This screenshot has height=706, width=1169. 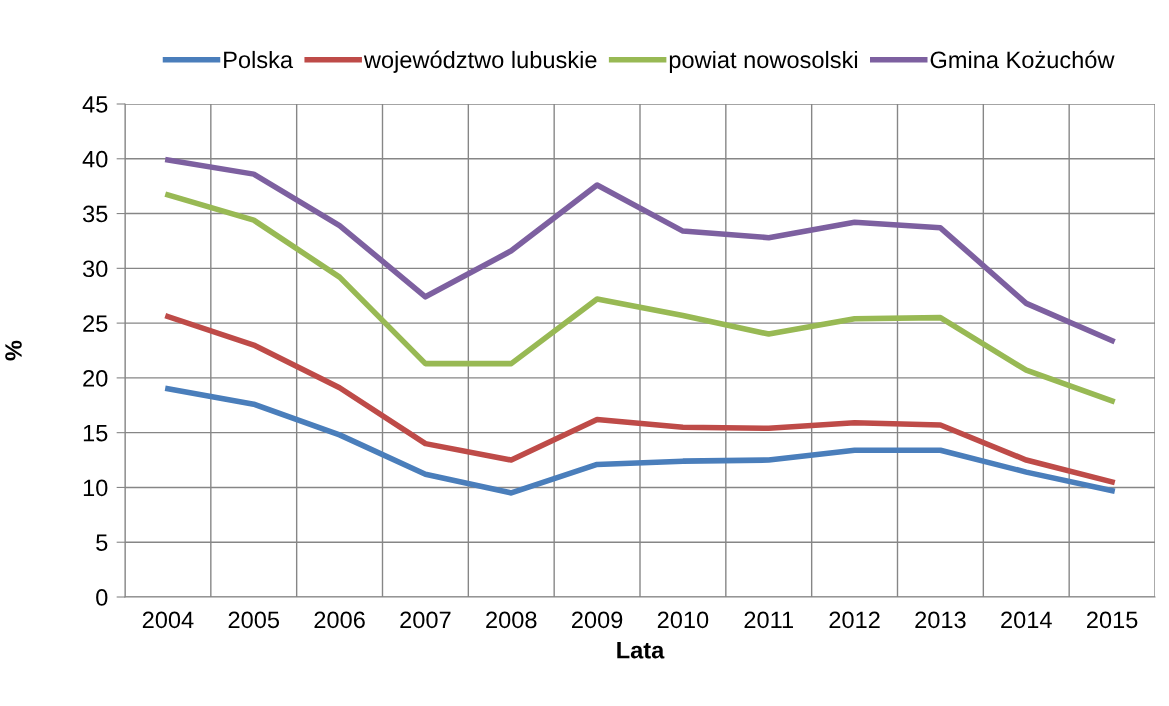 I want to click on y-tick-label: 15, so click(x=95, y=433).